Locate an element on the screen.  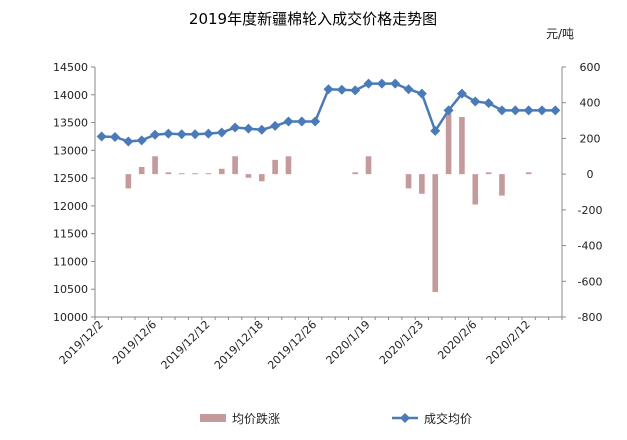
right-tick-label: -600 is located at coordinates (590, 281).